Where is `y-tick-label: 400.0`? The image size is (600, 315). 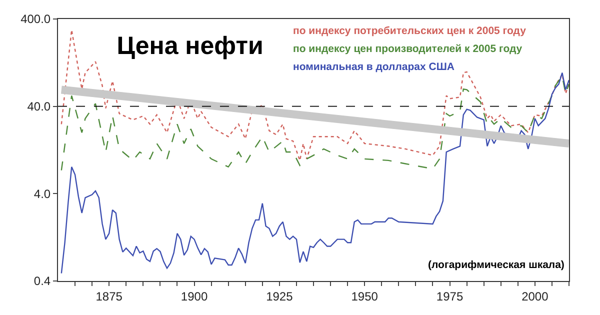 y-tick-label: 400.0 is located at coordinates (35, 19).